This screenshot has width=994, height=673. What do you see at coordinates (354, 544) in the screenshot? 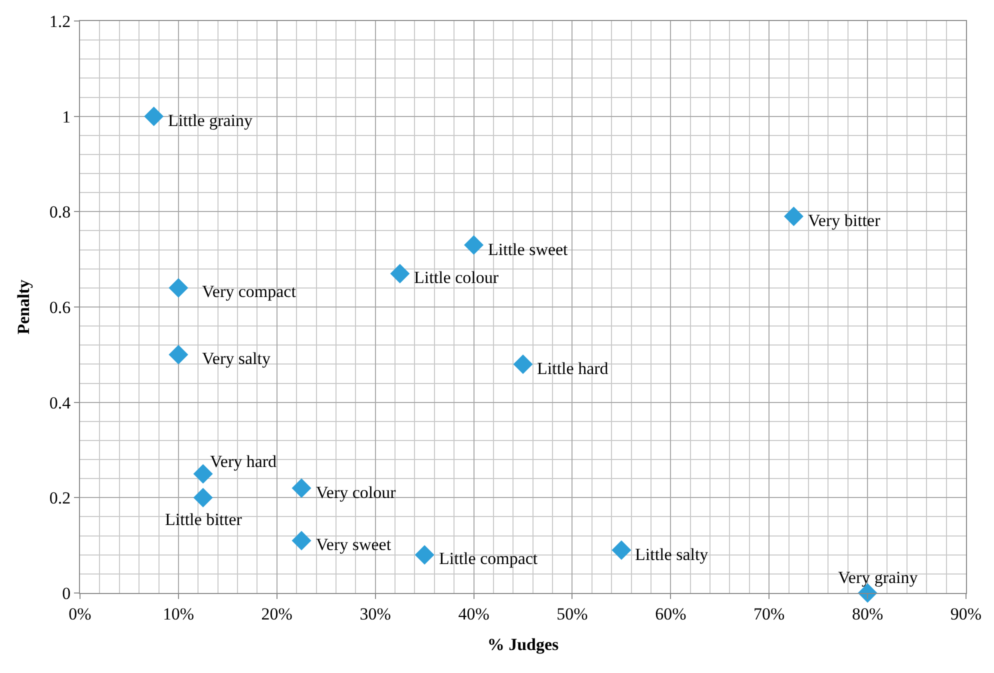
I see `annotation: Very sweet` at bounding box center [354, 544].